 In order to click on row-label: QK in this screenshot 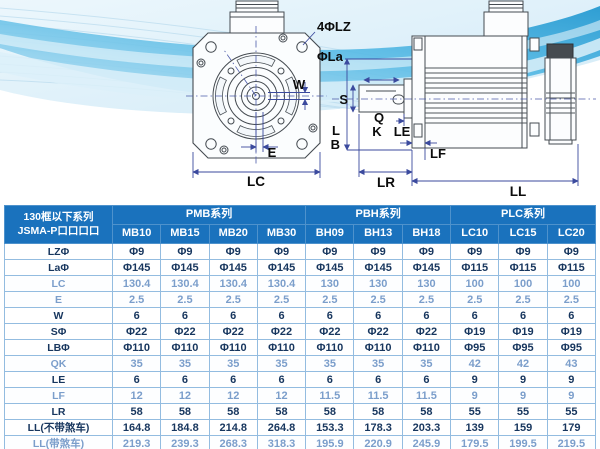, I will do `click(58, 363)`.